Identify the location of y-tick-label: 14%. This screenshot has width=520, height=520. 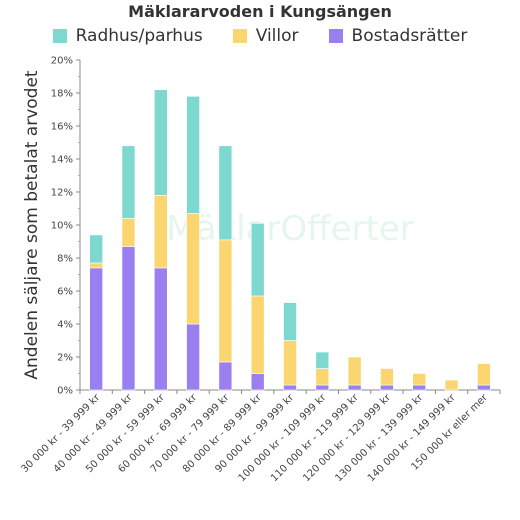
(62, 160).